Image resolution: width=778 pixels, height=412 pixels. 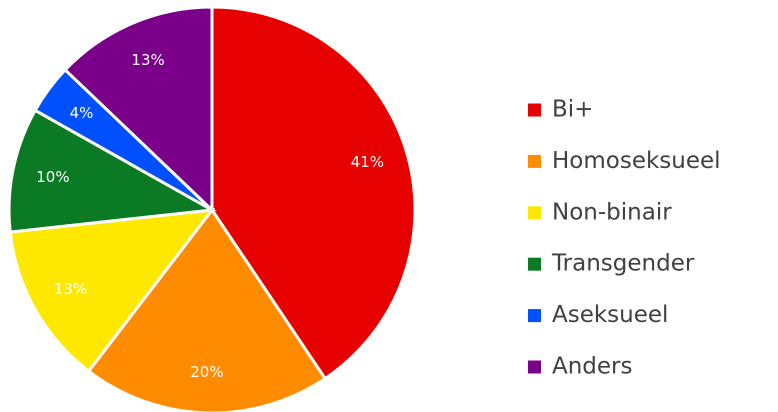 What do you see at coordinates (592, 367) in the screenshot?
I see `legend-label: Anders` at bounding box center [592, 367].